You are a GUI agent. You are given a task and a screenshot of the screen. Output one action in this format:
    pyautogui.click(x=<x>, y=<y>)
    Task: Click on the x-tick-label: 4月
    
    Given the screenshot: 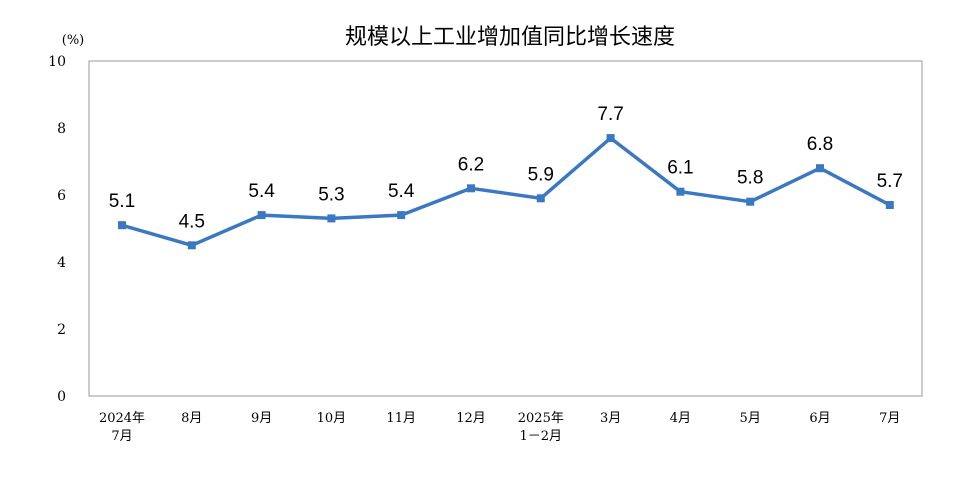 What is the action you would take?
    pyautogui.click(x=680, y=418)
    